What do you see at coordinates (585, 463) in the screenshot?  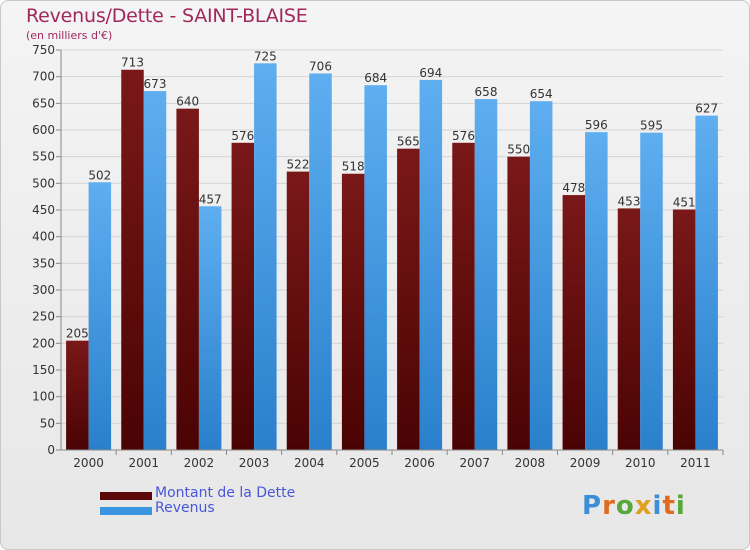 I see `x-tick-label: 2009` at bounding box center [585, 463].